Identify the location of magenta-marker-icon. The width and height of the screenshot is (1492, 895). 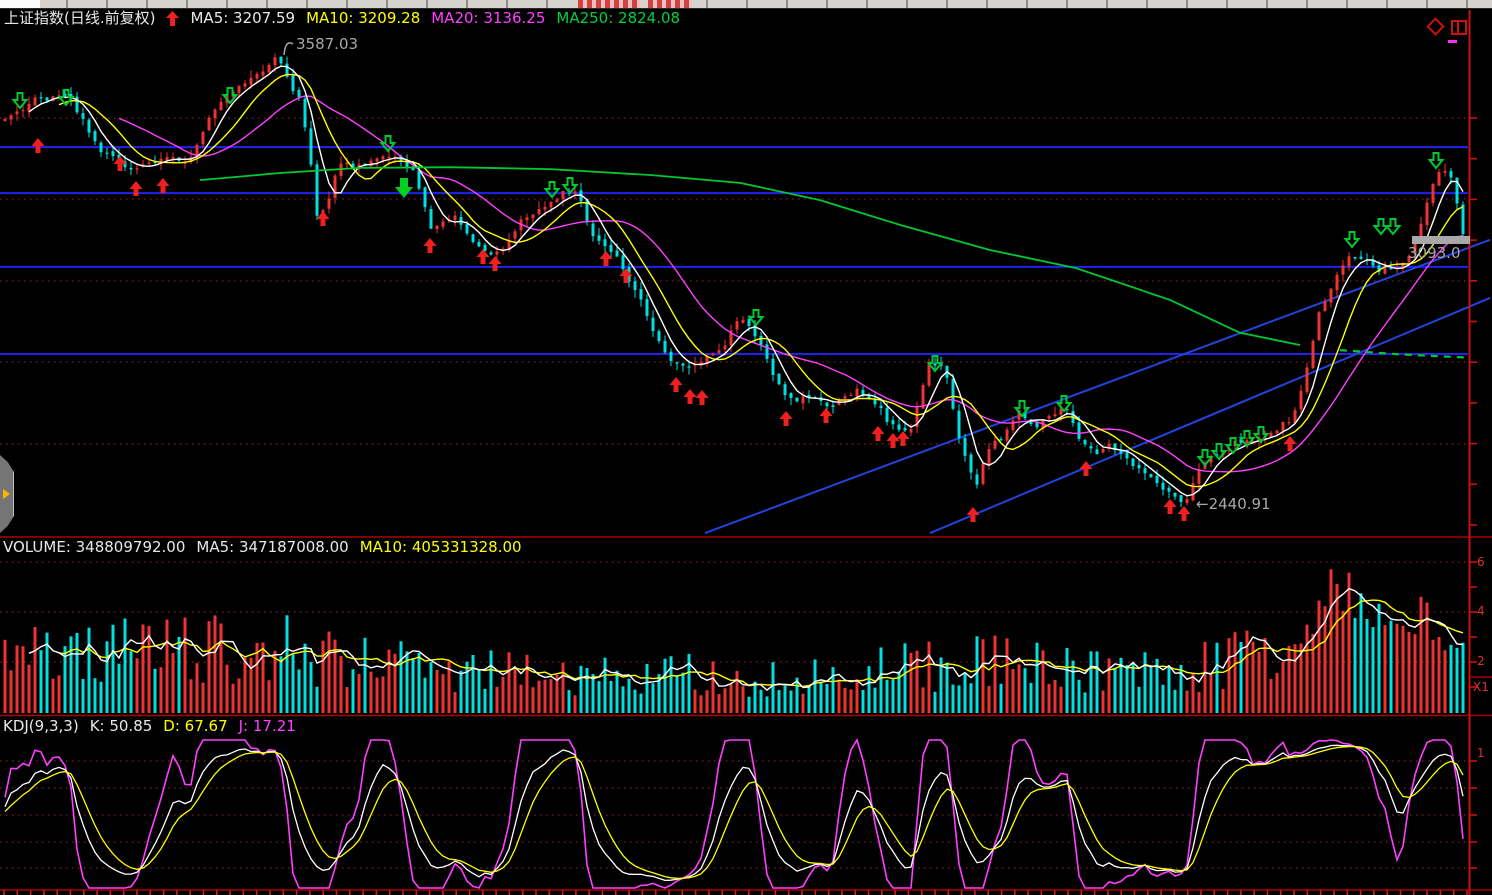
(1452, 41).